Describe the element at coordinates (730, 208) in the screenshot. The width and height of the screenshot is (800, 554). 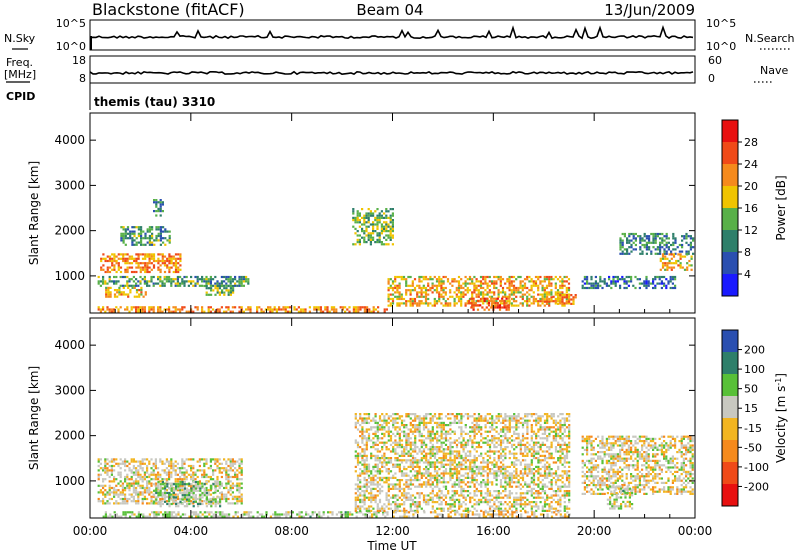
I see `power-colorbar-blocks` at that location.